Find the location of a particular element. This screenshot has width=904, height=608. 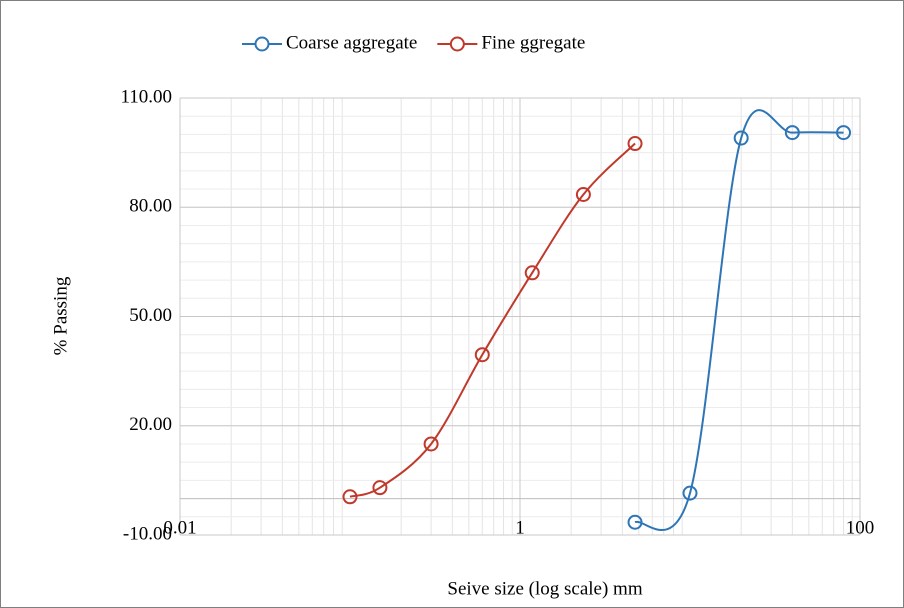

y-tick-label: 50.00 is located at coordinates (150, 315).